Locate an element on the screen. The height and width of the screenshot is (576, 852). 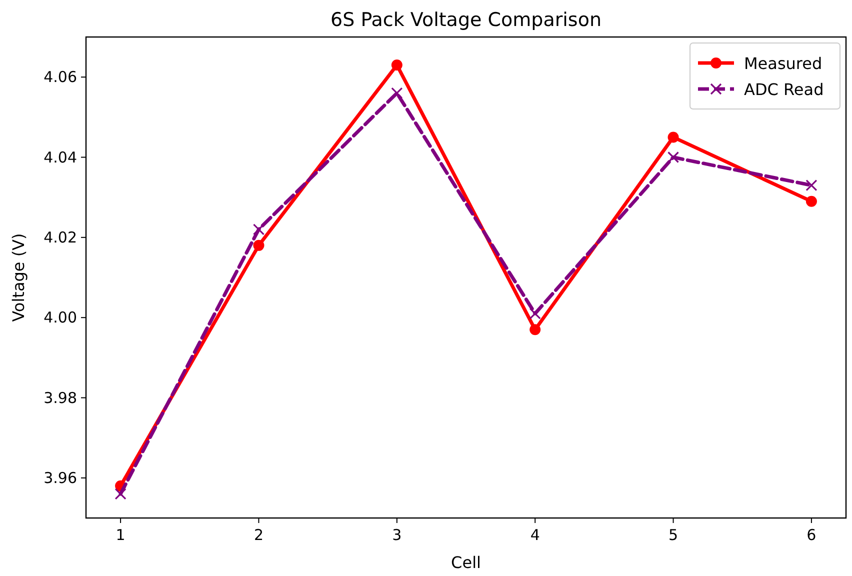
x-tick-label: 3 is located at coordinates (397, 535).